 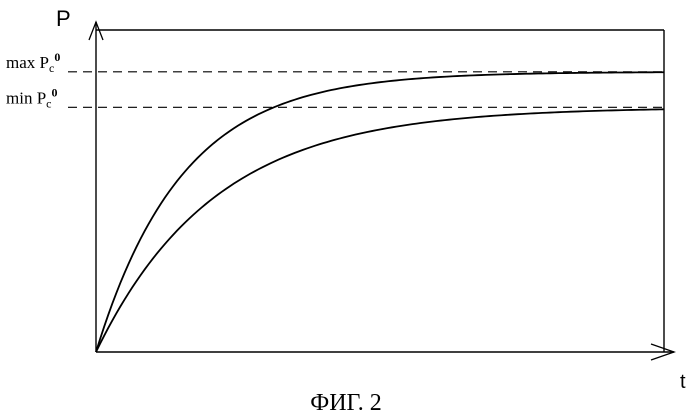 I want to click on y-axis-label: P, so click(x=63, y=18).